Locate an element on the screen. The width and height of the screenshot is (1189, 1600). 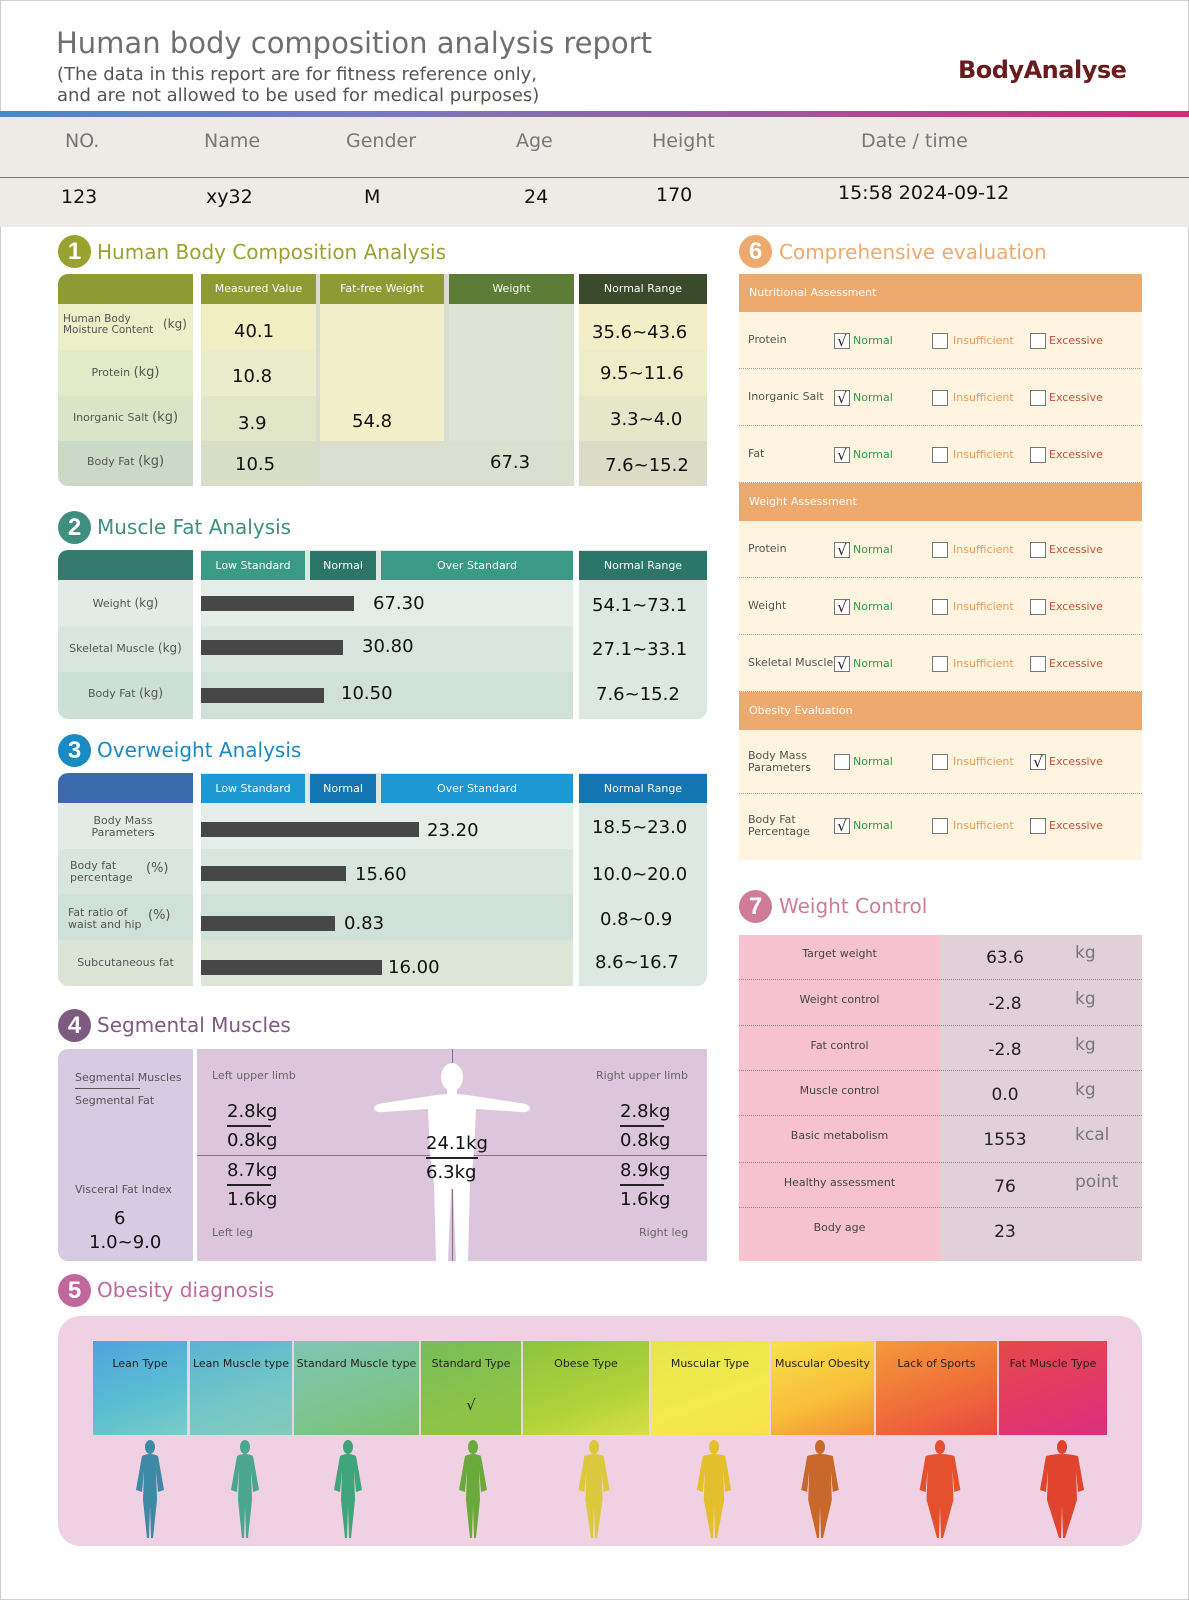
section-3-title: Overweight Analysis is located at coordinates (199, 750).